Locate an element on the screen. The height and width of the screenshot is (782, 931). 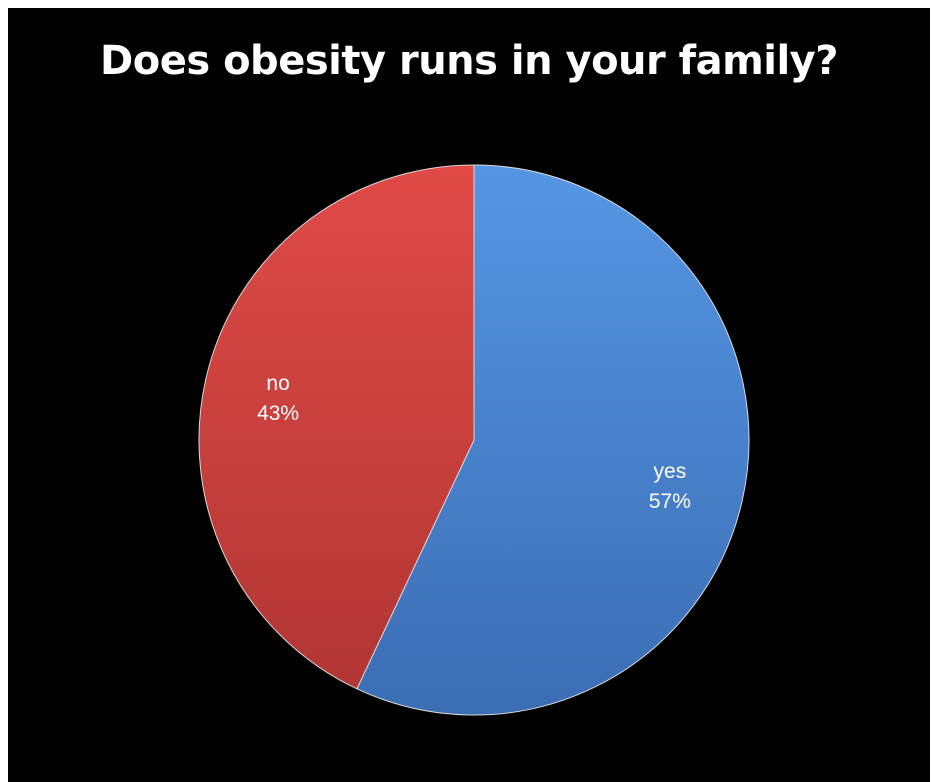
chart-title: Does obesity runs in your family? is located at coordinates (469, 61).